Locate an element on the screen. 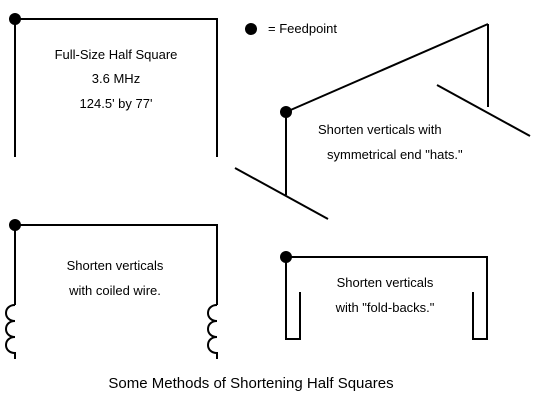 The width and height of the screenshot is (544, 414). full-size-feedpoint is located at coordinates (15, 19).